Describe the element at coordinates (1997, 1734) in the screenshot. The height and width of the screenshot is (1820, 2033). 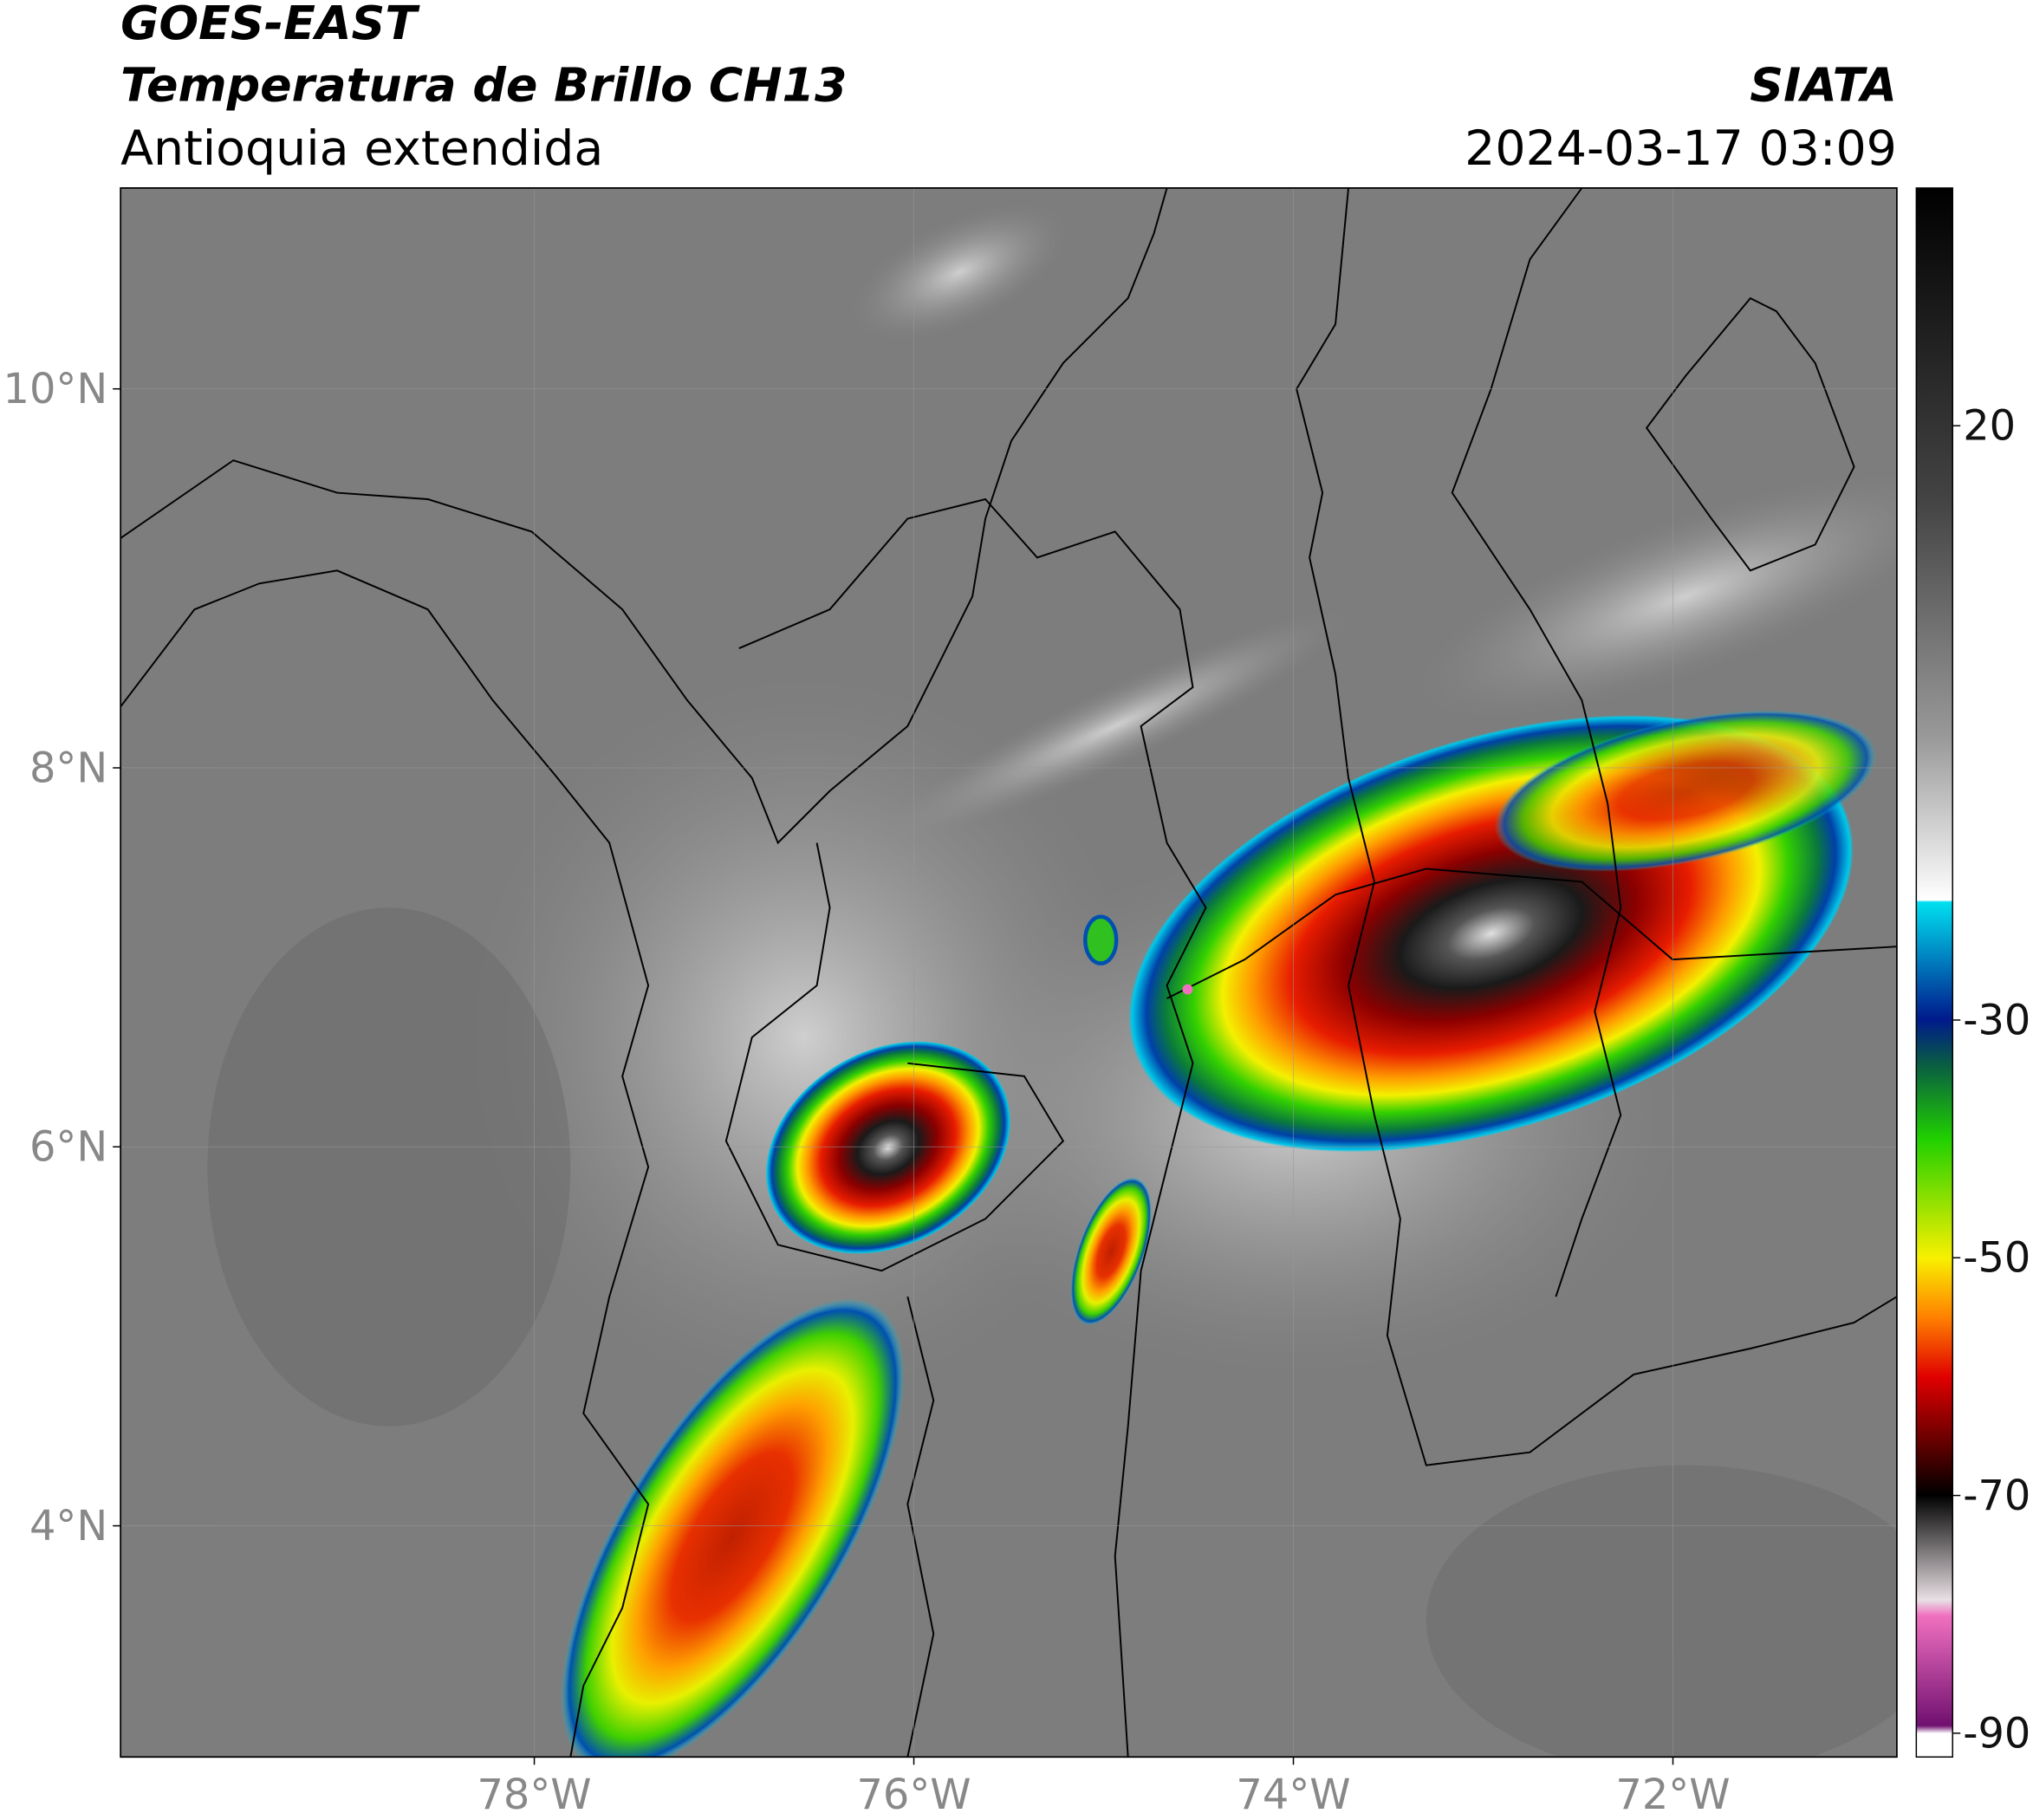
I see `colorbar-tick-label: -90` at that location.